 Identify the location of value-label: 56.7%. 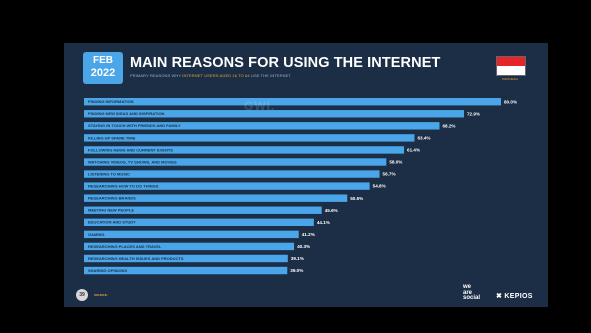
(389, 174).